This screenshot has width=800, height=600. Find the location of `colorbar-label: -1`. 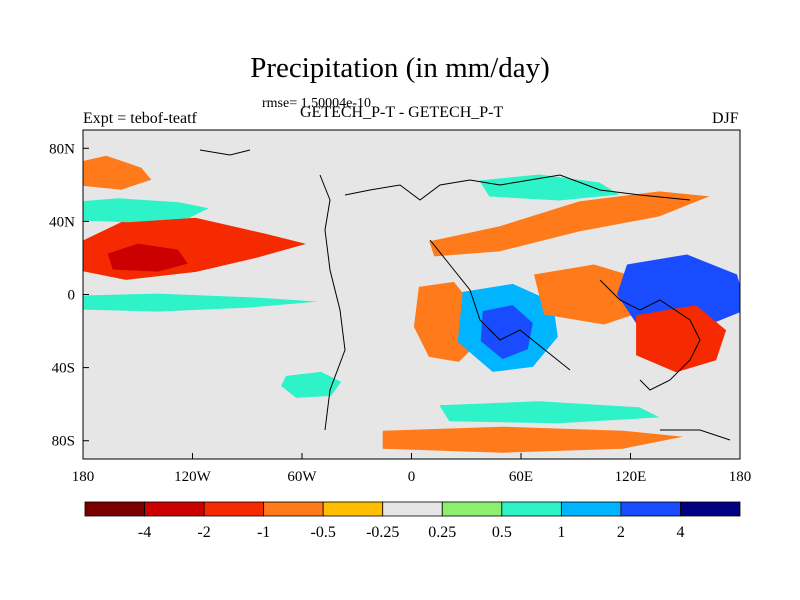

colorbar-label: -1 is located at coordinates (263, 532).